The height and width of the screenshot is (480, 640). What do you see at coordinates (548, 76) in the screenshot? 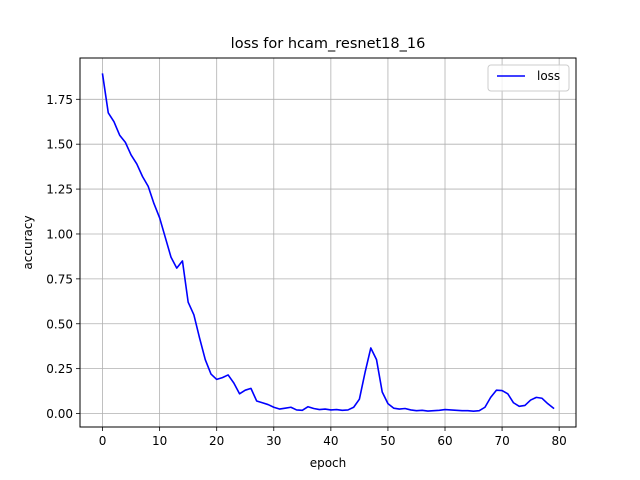
I see `legend-label-loss: loss` at bounding box center [548, 76].